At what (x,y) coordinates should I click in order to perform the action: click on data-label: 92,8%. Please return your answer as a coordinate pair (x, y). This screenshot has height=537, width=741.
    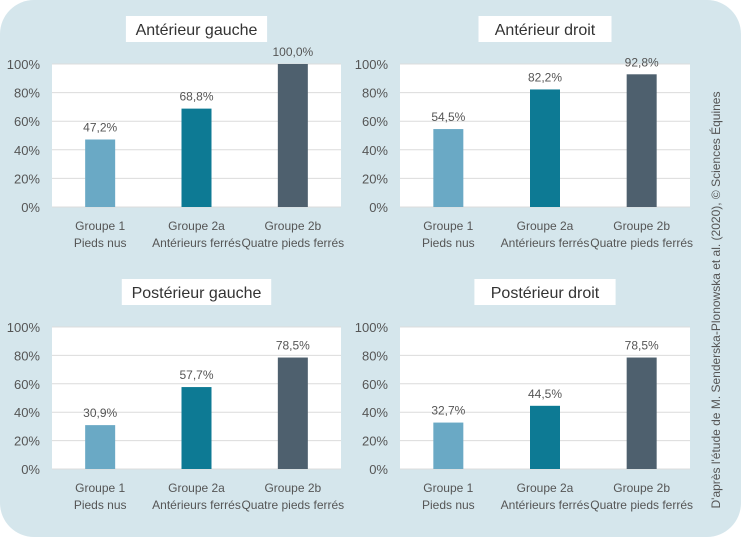
    Looking at the image, I should click on (642, 62).